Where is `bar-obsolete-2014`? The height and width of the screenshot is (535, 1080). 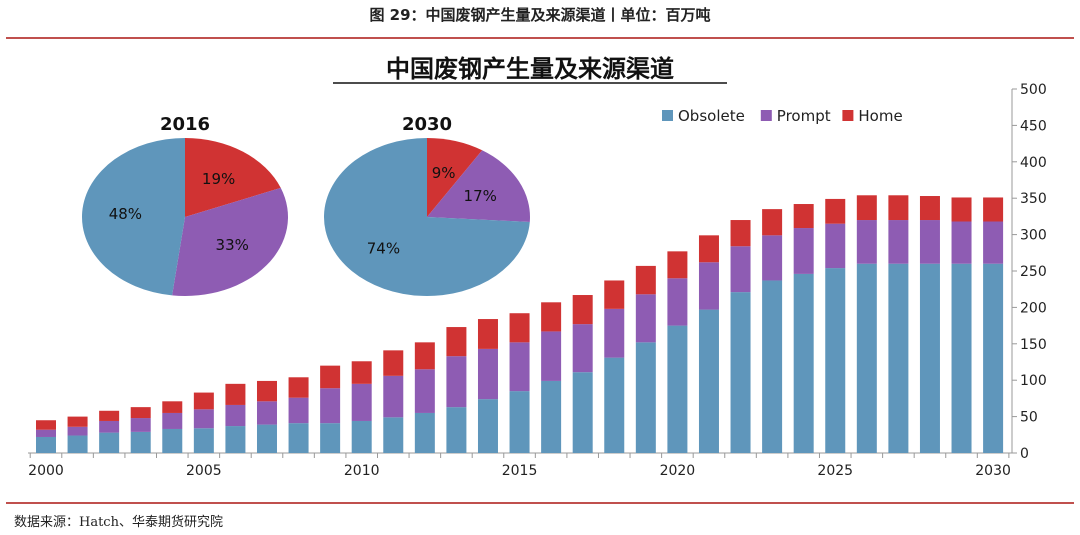
bar-obsolete-2014 is located at coordinates (487, 426).